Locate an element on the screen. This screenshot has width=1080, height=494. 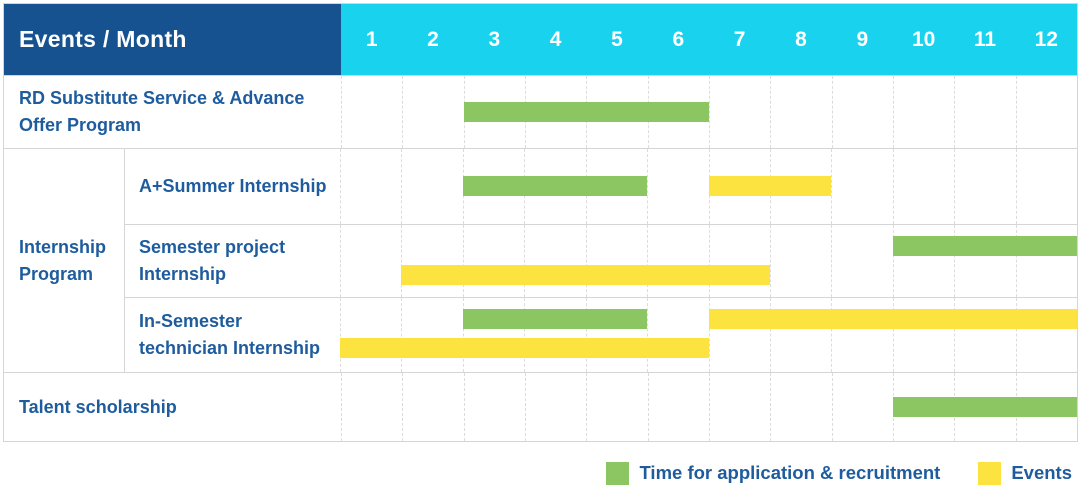
table-header-row: Events / Month 1 2 3 4 5 6 7 8 9 10 11 12 is located at coordinates (540, 39).